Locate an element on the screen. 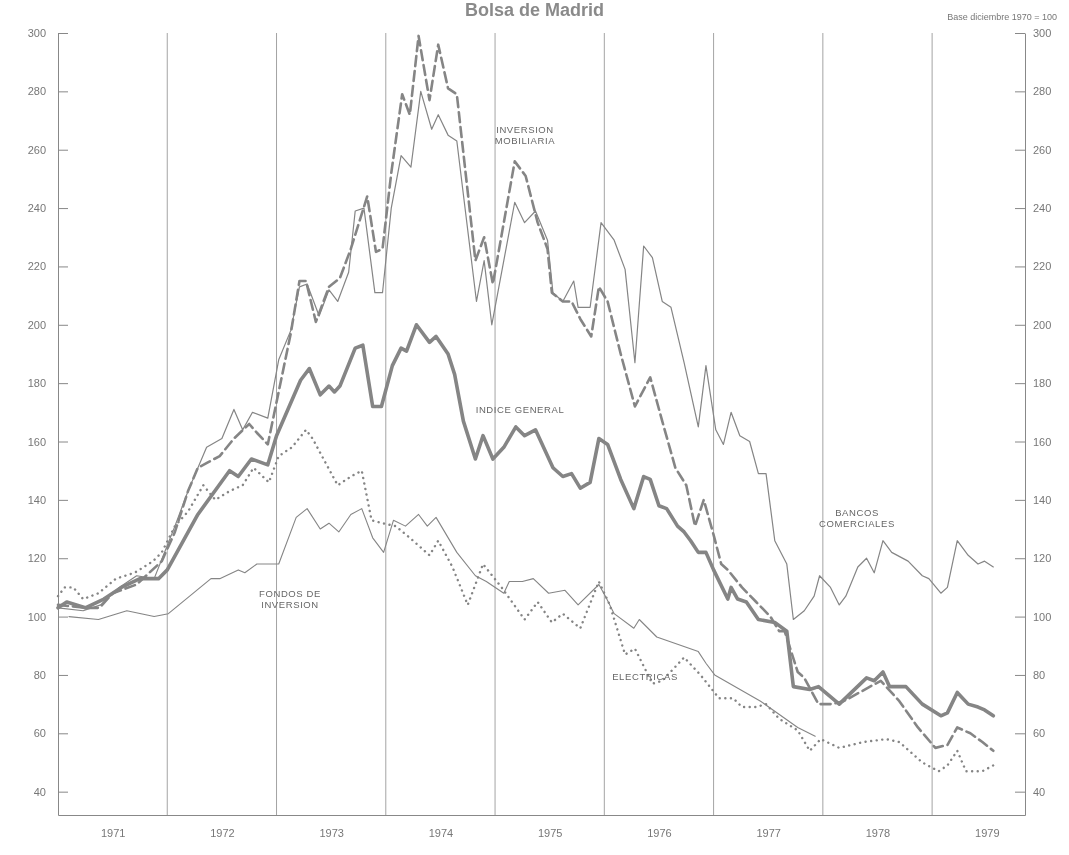  series-label: INDICE GENERAL is located at coordinates (520, 409).